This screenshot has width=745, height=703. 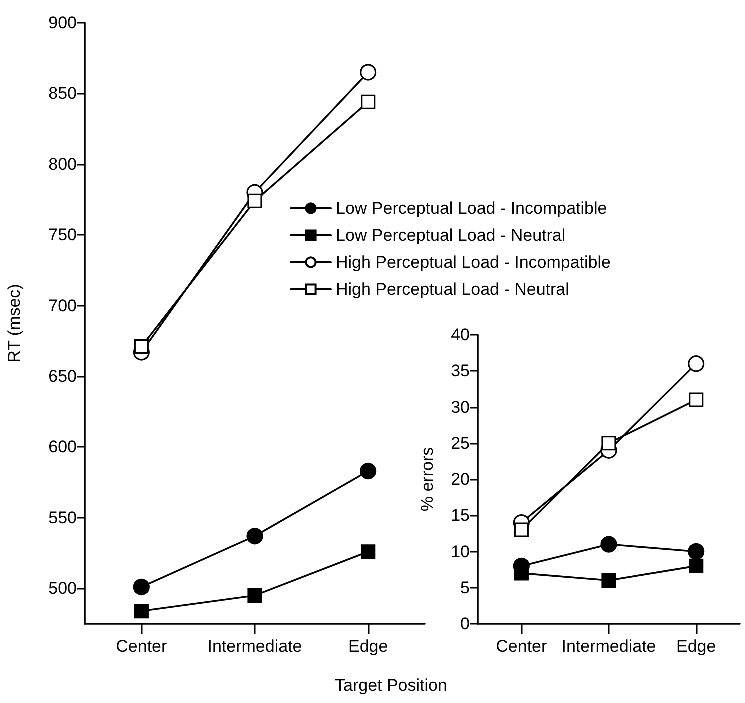 What do you see at coordinates (460, 443) in the screenshot?
I see `y-tick-label: 25` at bounding box center [460, 443].